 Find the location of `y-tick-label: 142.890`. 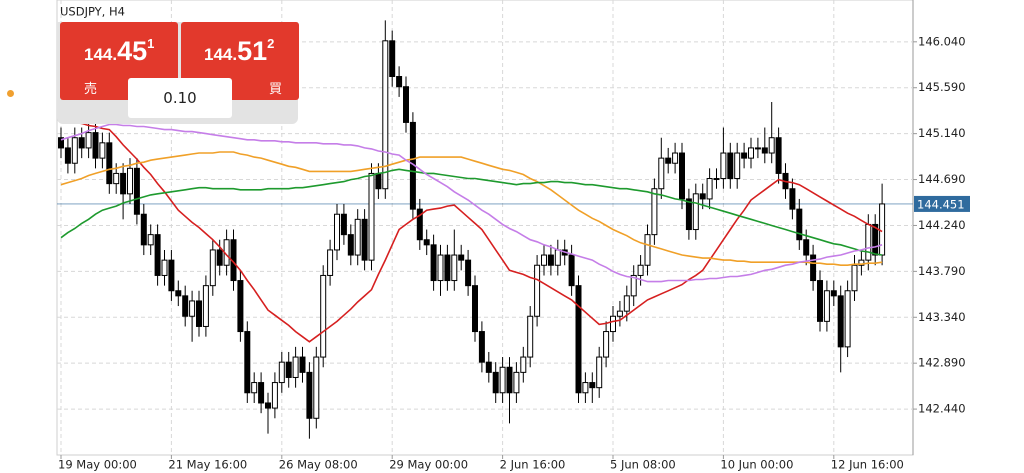

y-tick-label: 142.890 is located at coordinates (942, 363).